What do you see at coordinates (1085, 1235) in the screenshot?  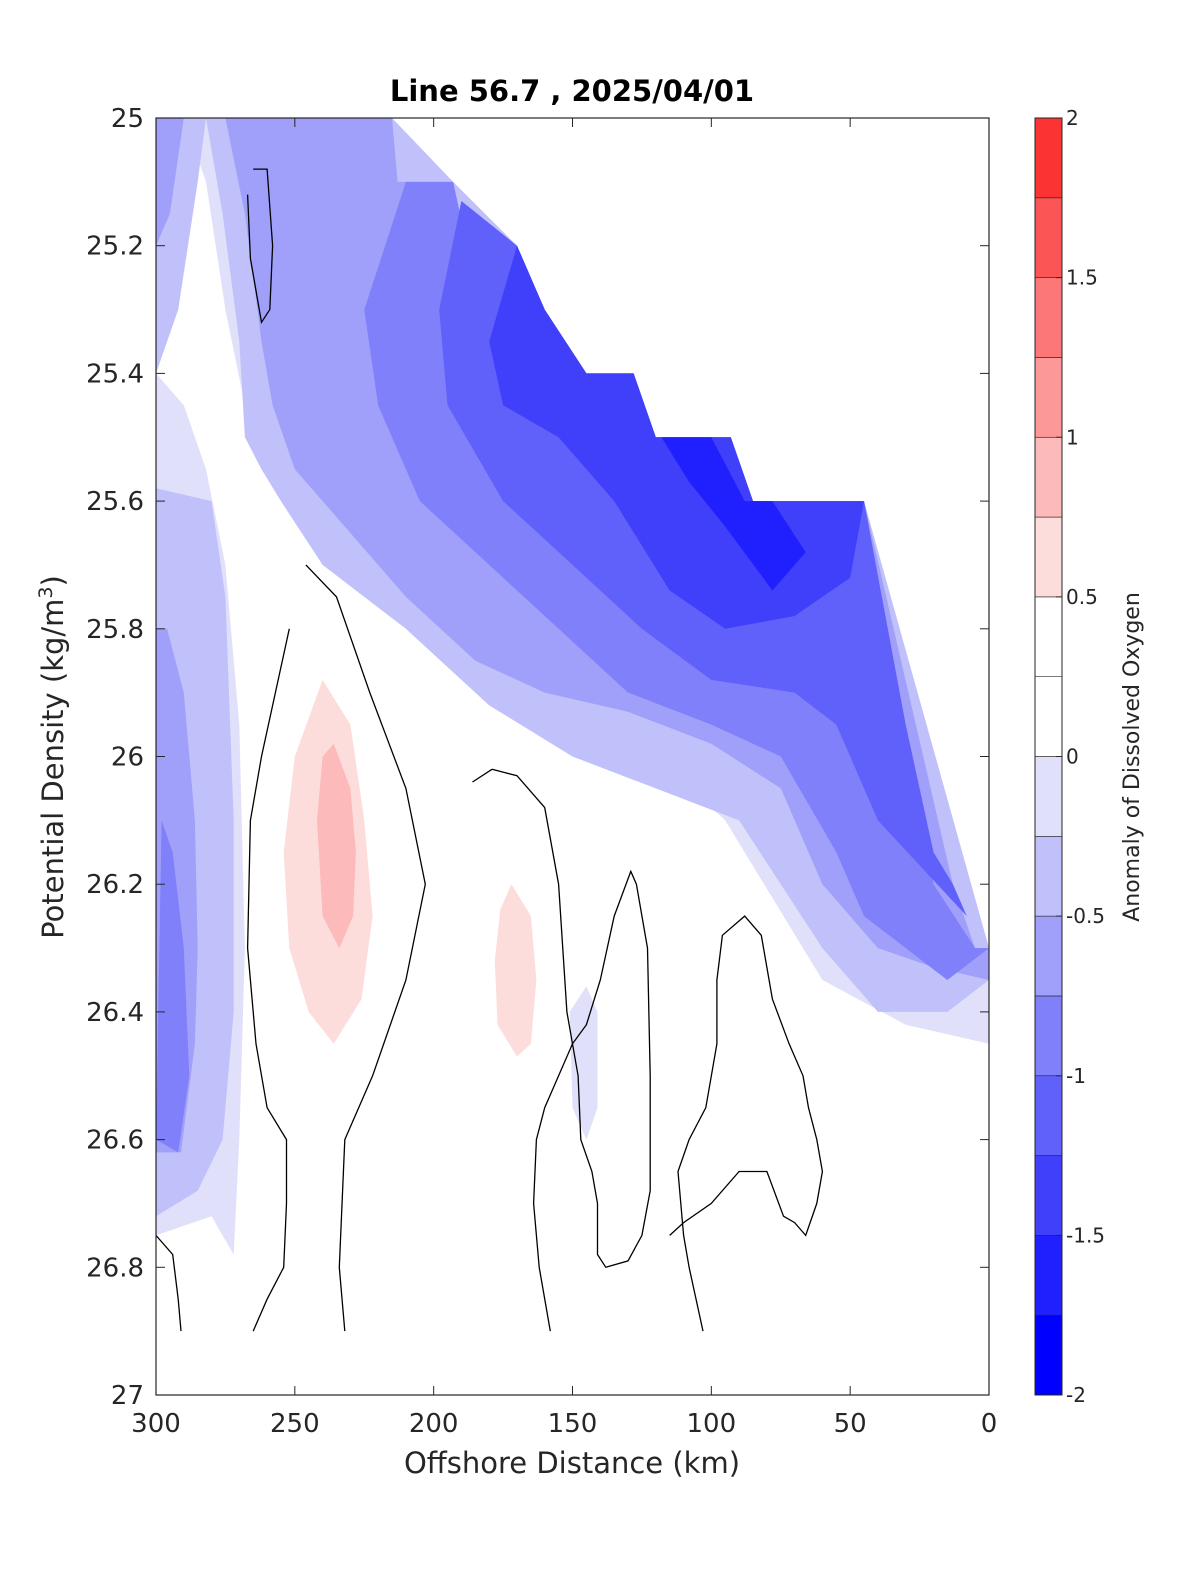 I see `colorbar-tick-label: -1.5` at bounding box center [1085, 1235].